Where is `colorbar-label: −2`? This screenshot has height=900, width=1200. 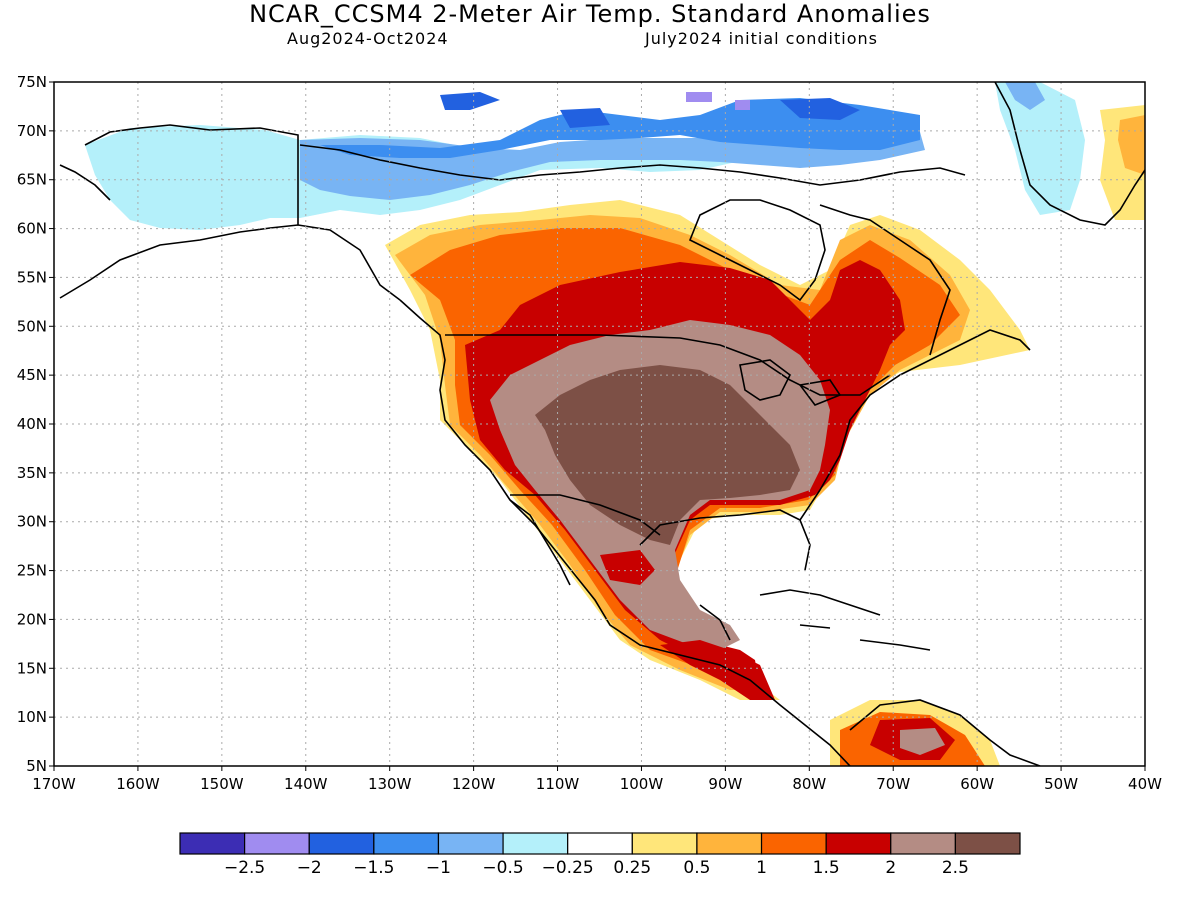 colorbar-label: −2 is located at coordinates (309, 868).